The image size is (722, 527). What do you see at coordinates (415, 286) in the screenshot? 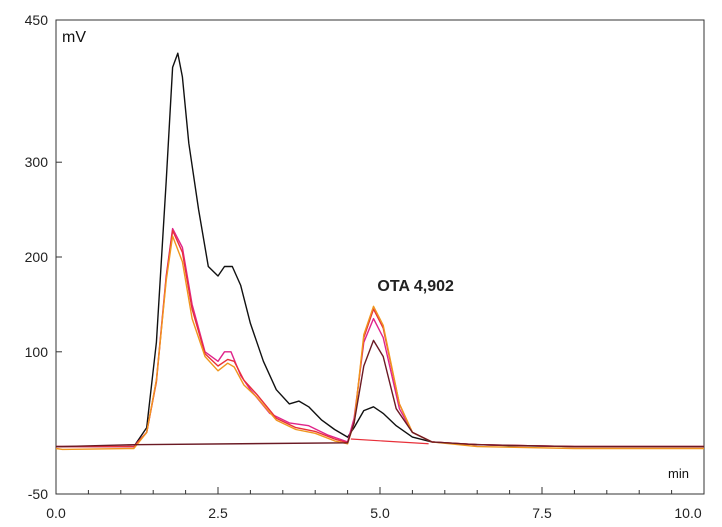
I see `peak-annotation: OTA 4,902` at bounding box center [415, 286].